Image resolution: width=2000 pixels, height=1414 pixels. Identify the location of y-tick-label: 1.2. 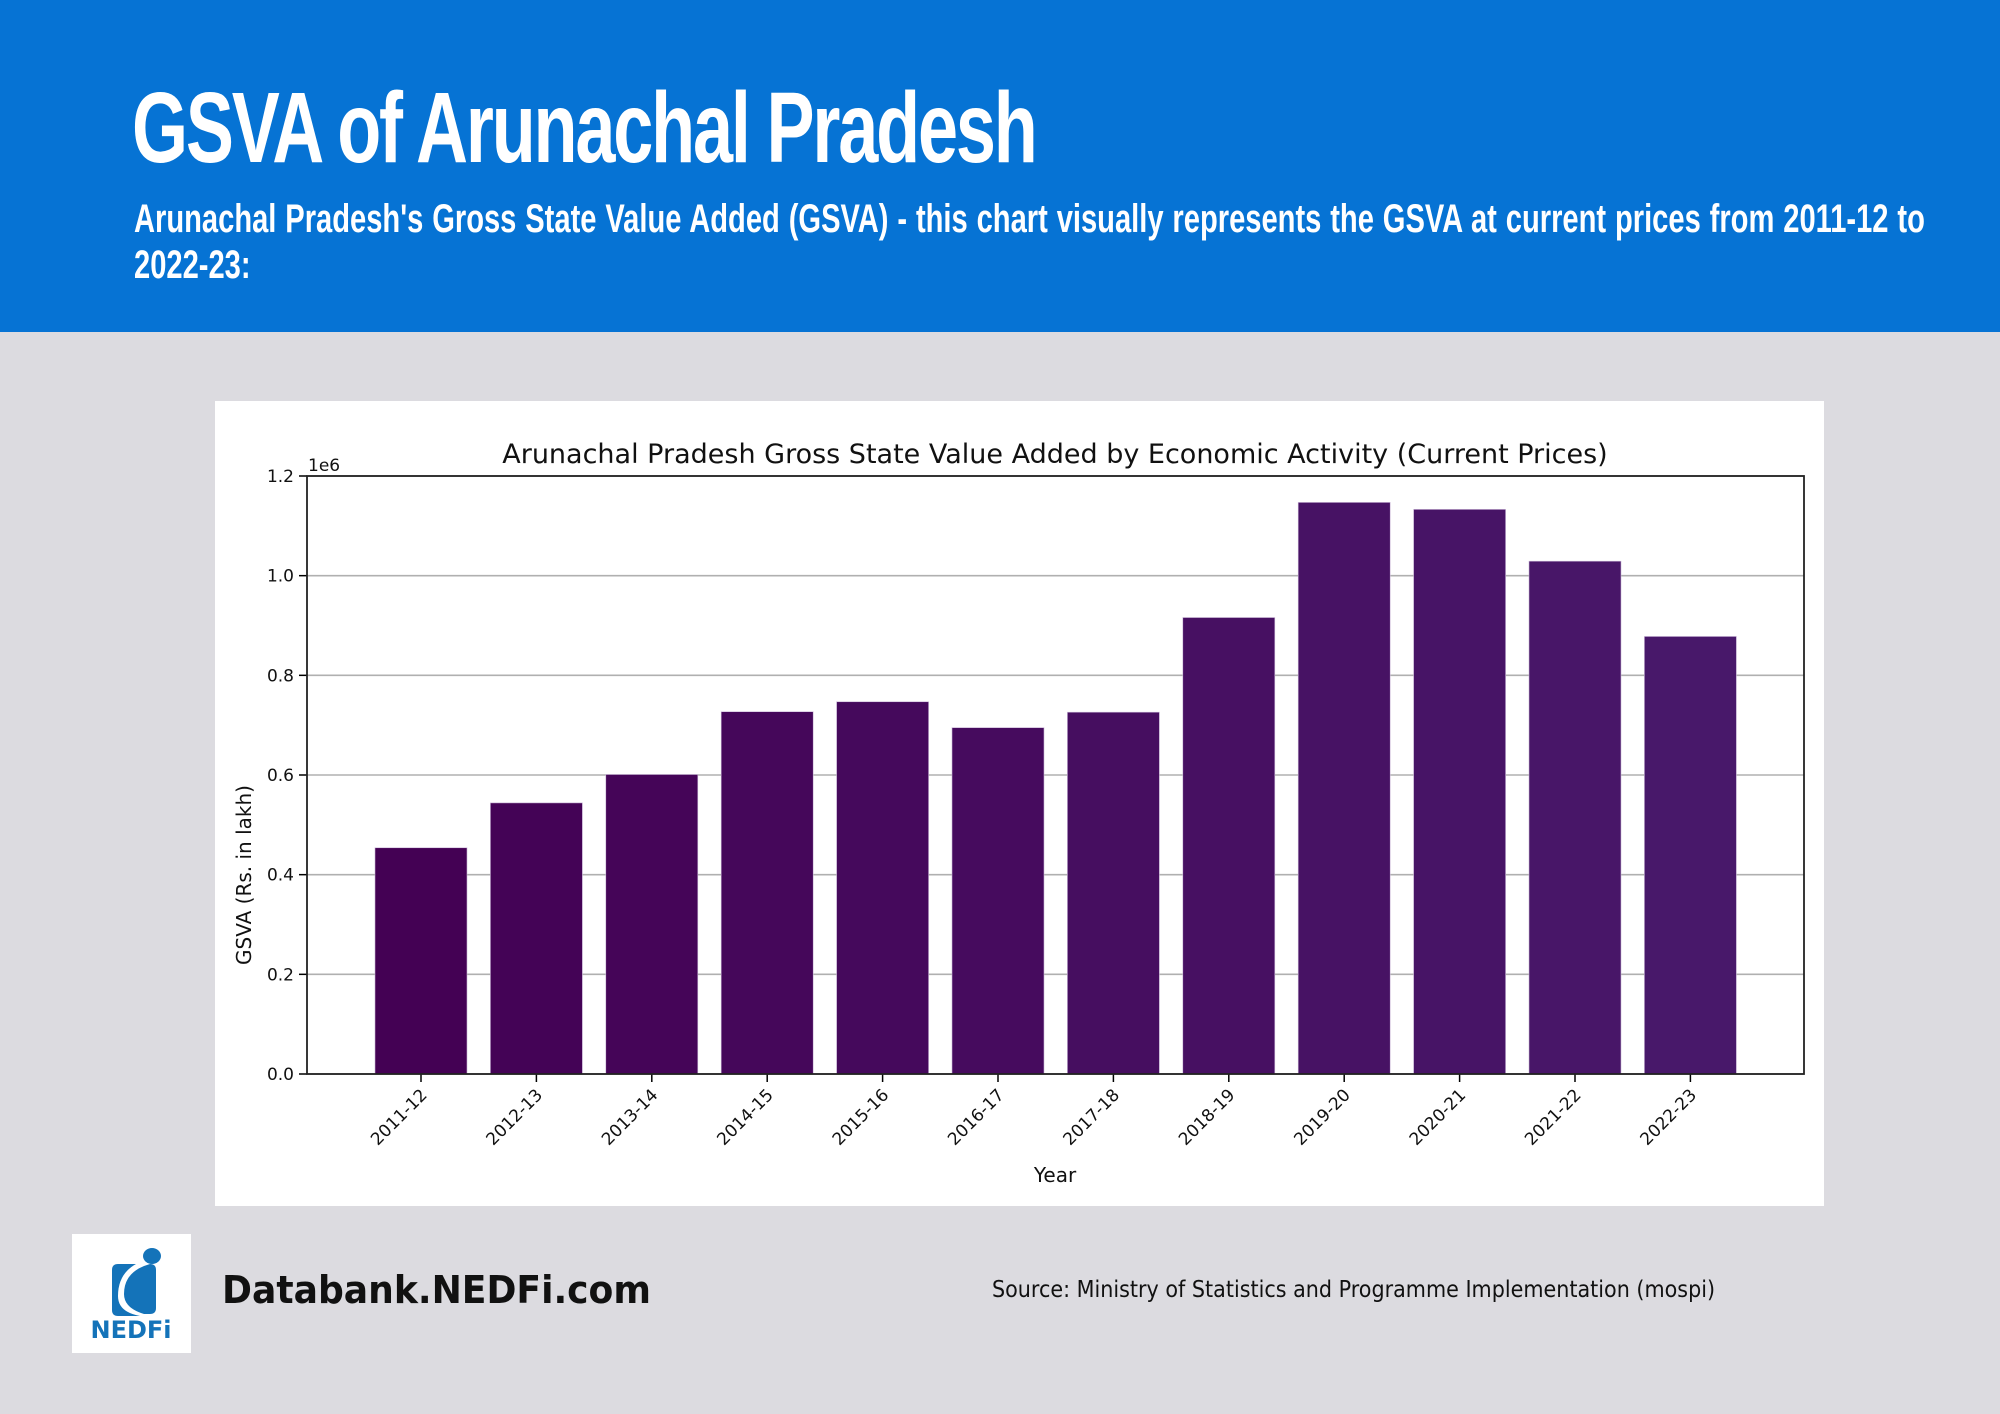
(280, 477).